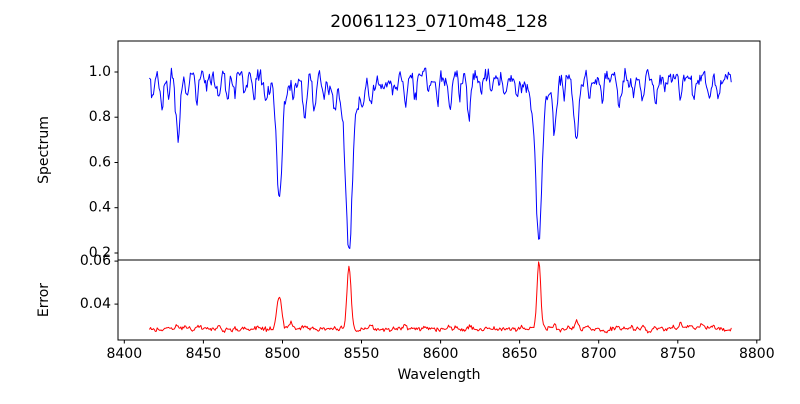 The width and height of the screenshot is (800, 404). I want to click on x-tick-label: 8800, so click(757, 354).